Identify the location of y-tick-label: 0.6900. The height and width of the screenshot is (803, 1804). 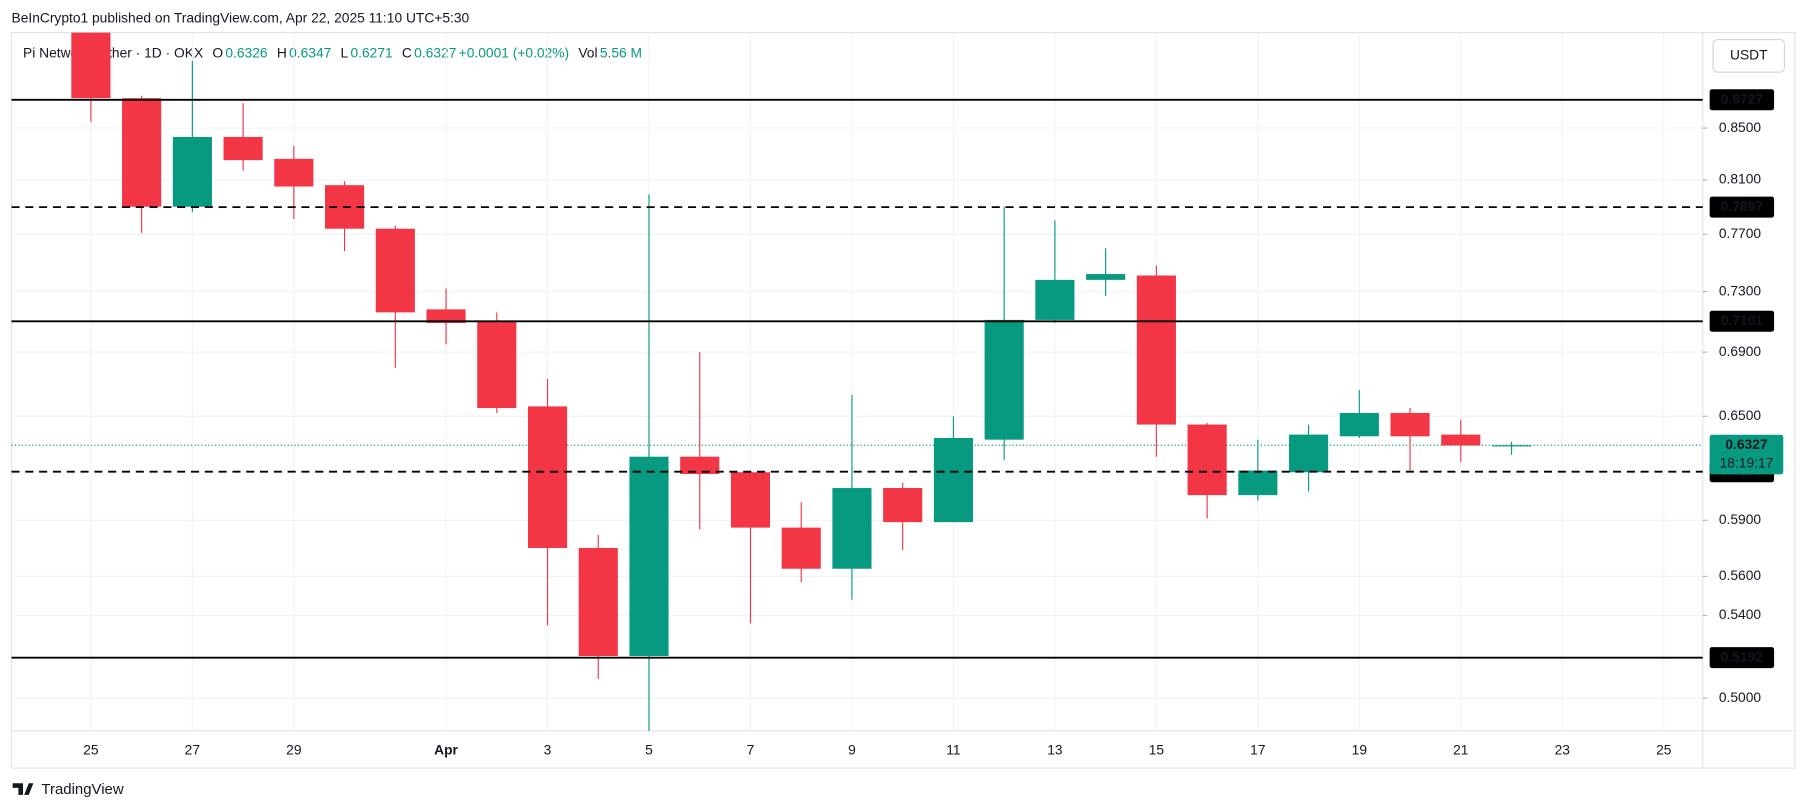
(1740, 351).